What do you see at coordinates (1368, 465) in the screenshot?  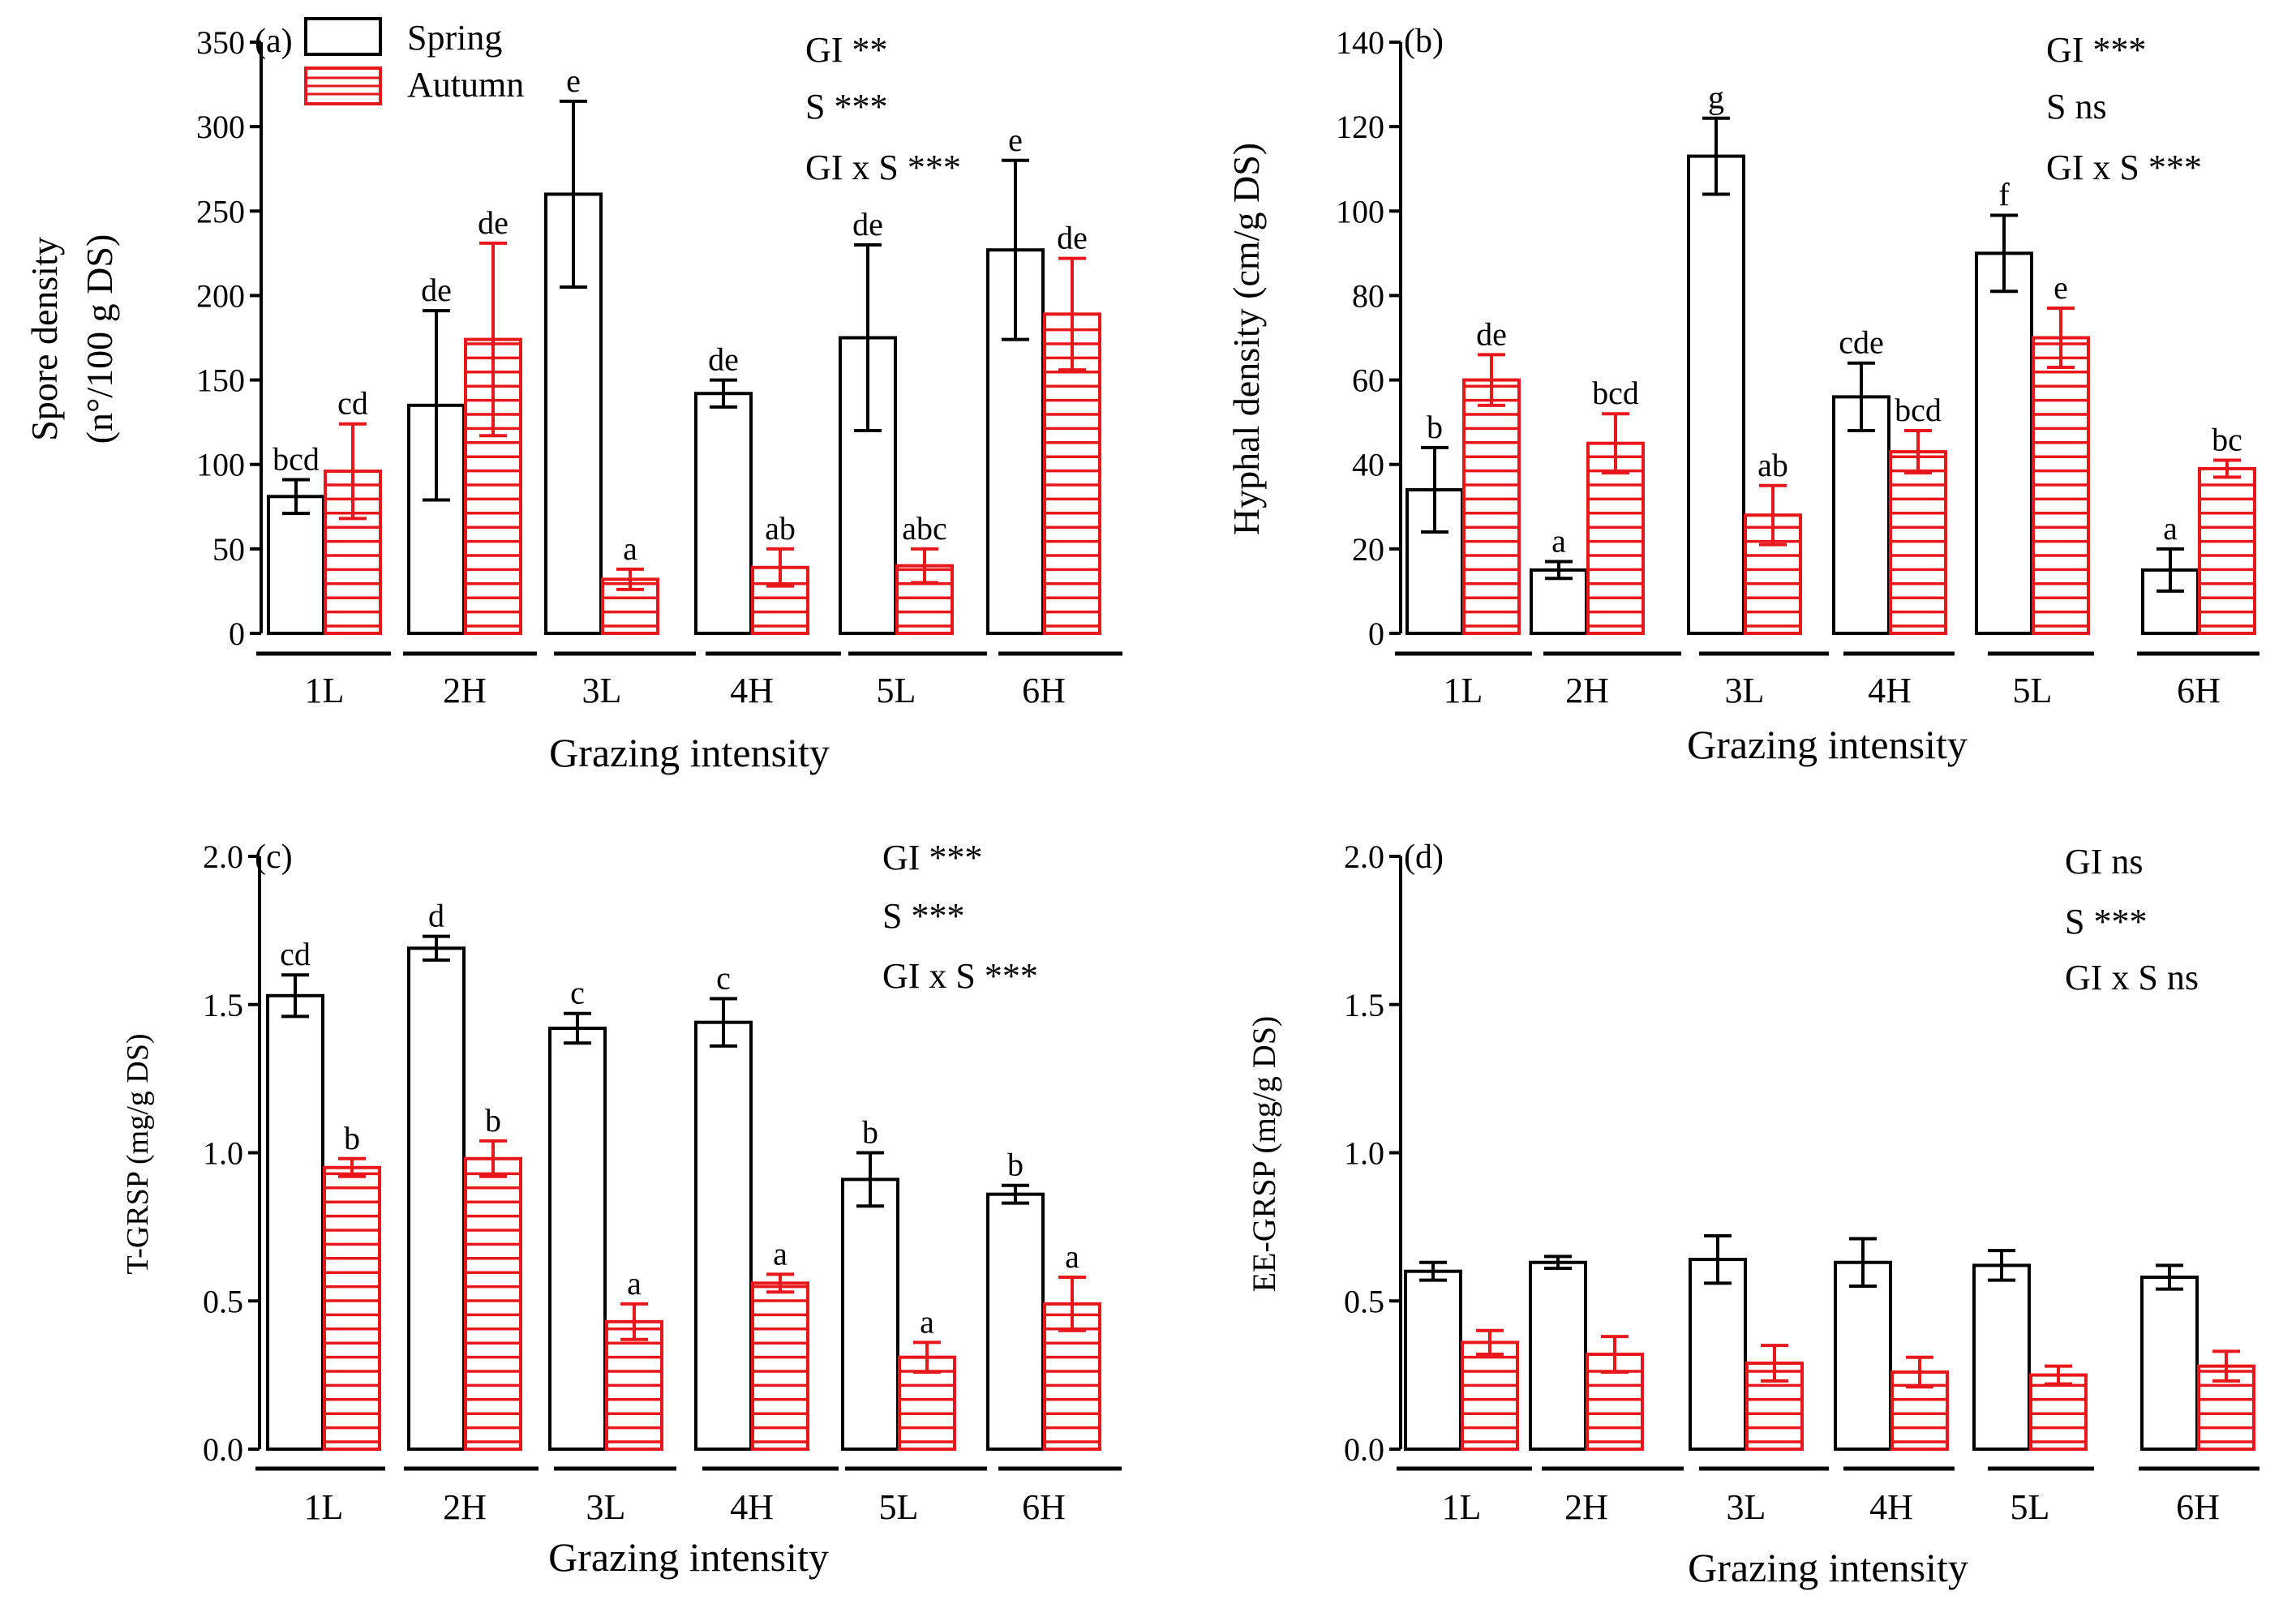 I see `y-tick-label: 40` at bounding box center [1368, 465].